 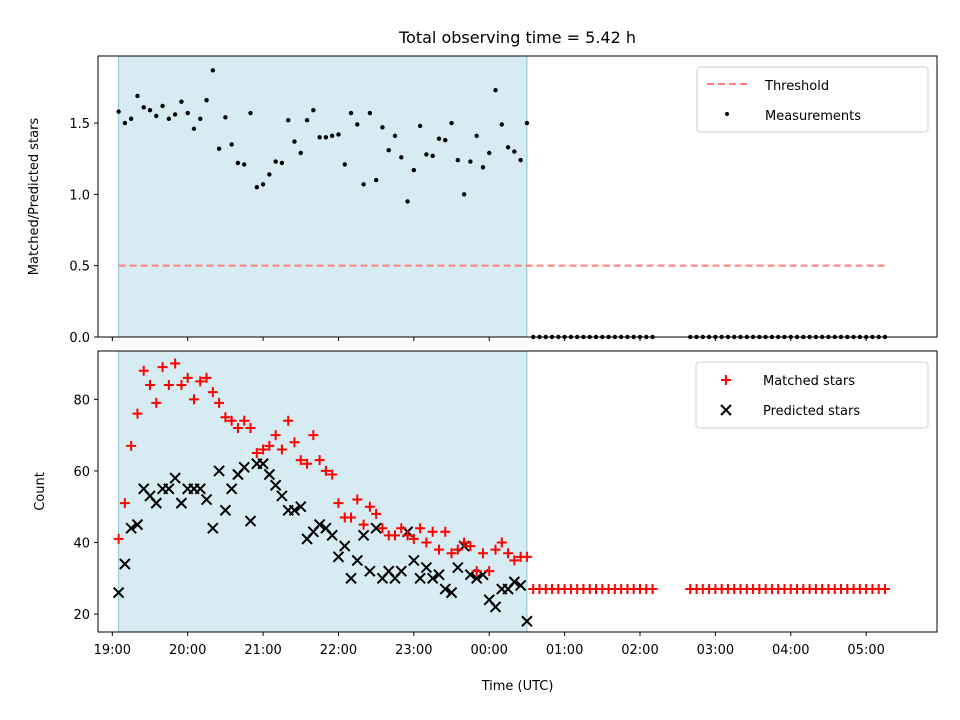 I want to click on bottom-x-tick-label: 00:00, so click(x=488, y=650).